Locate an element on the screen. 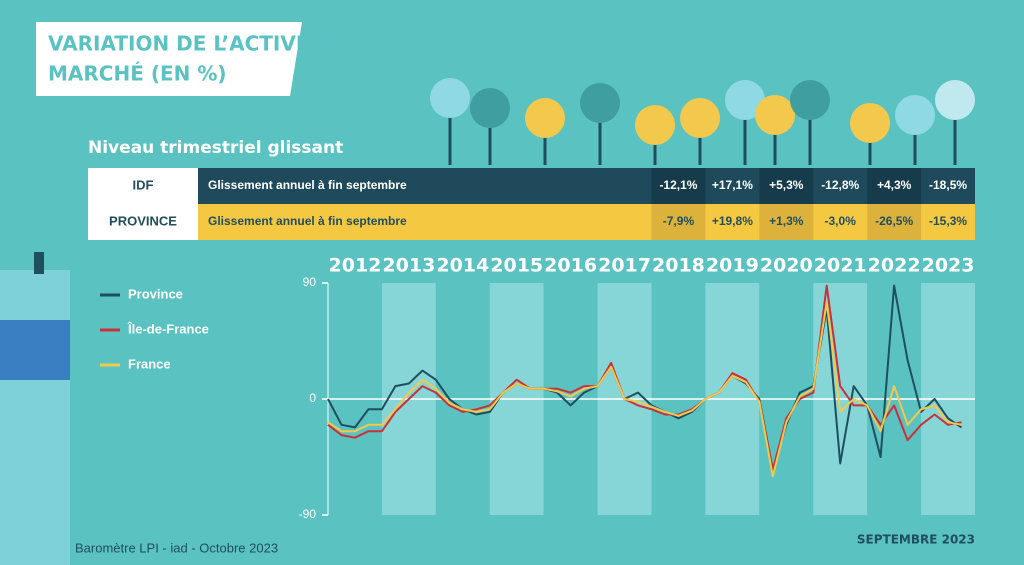 The height and width of the screenshot is (565, 1024). left-building is located at coordinates (35, 408).